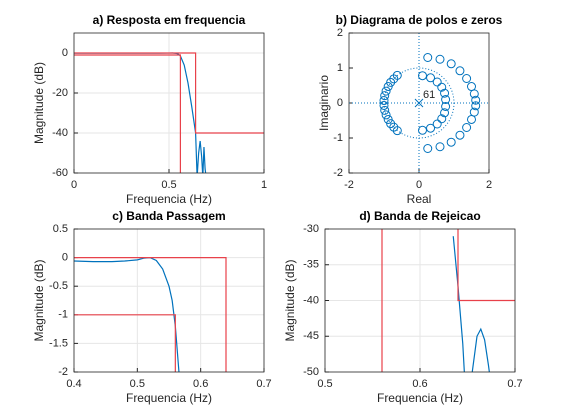 The width and height of the screenshot is (570, 420). I want to click on y-tick-label: -45, so click(311, 336).